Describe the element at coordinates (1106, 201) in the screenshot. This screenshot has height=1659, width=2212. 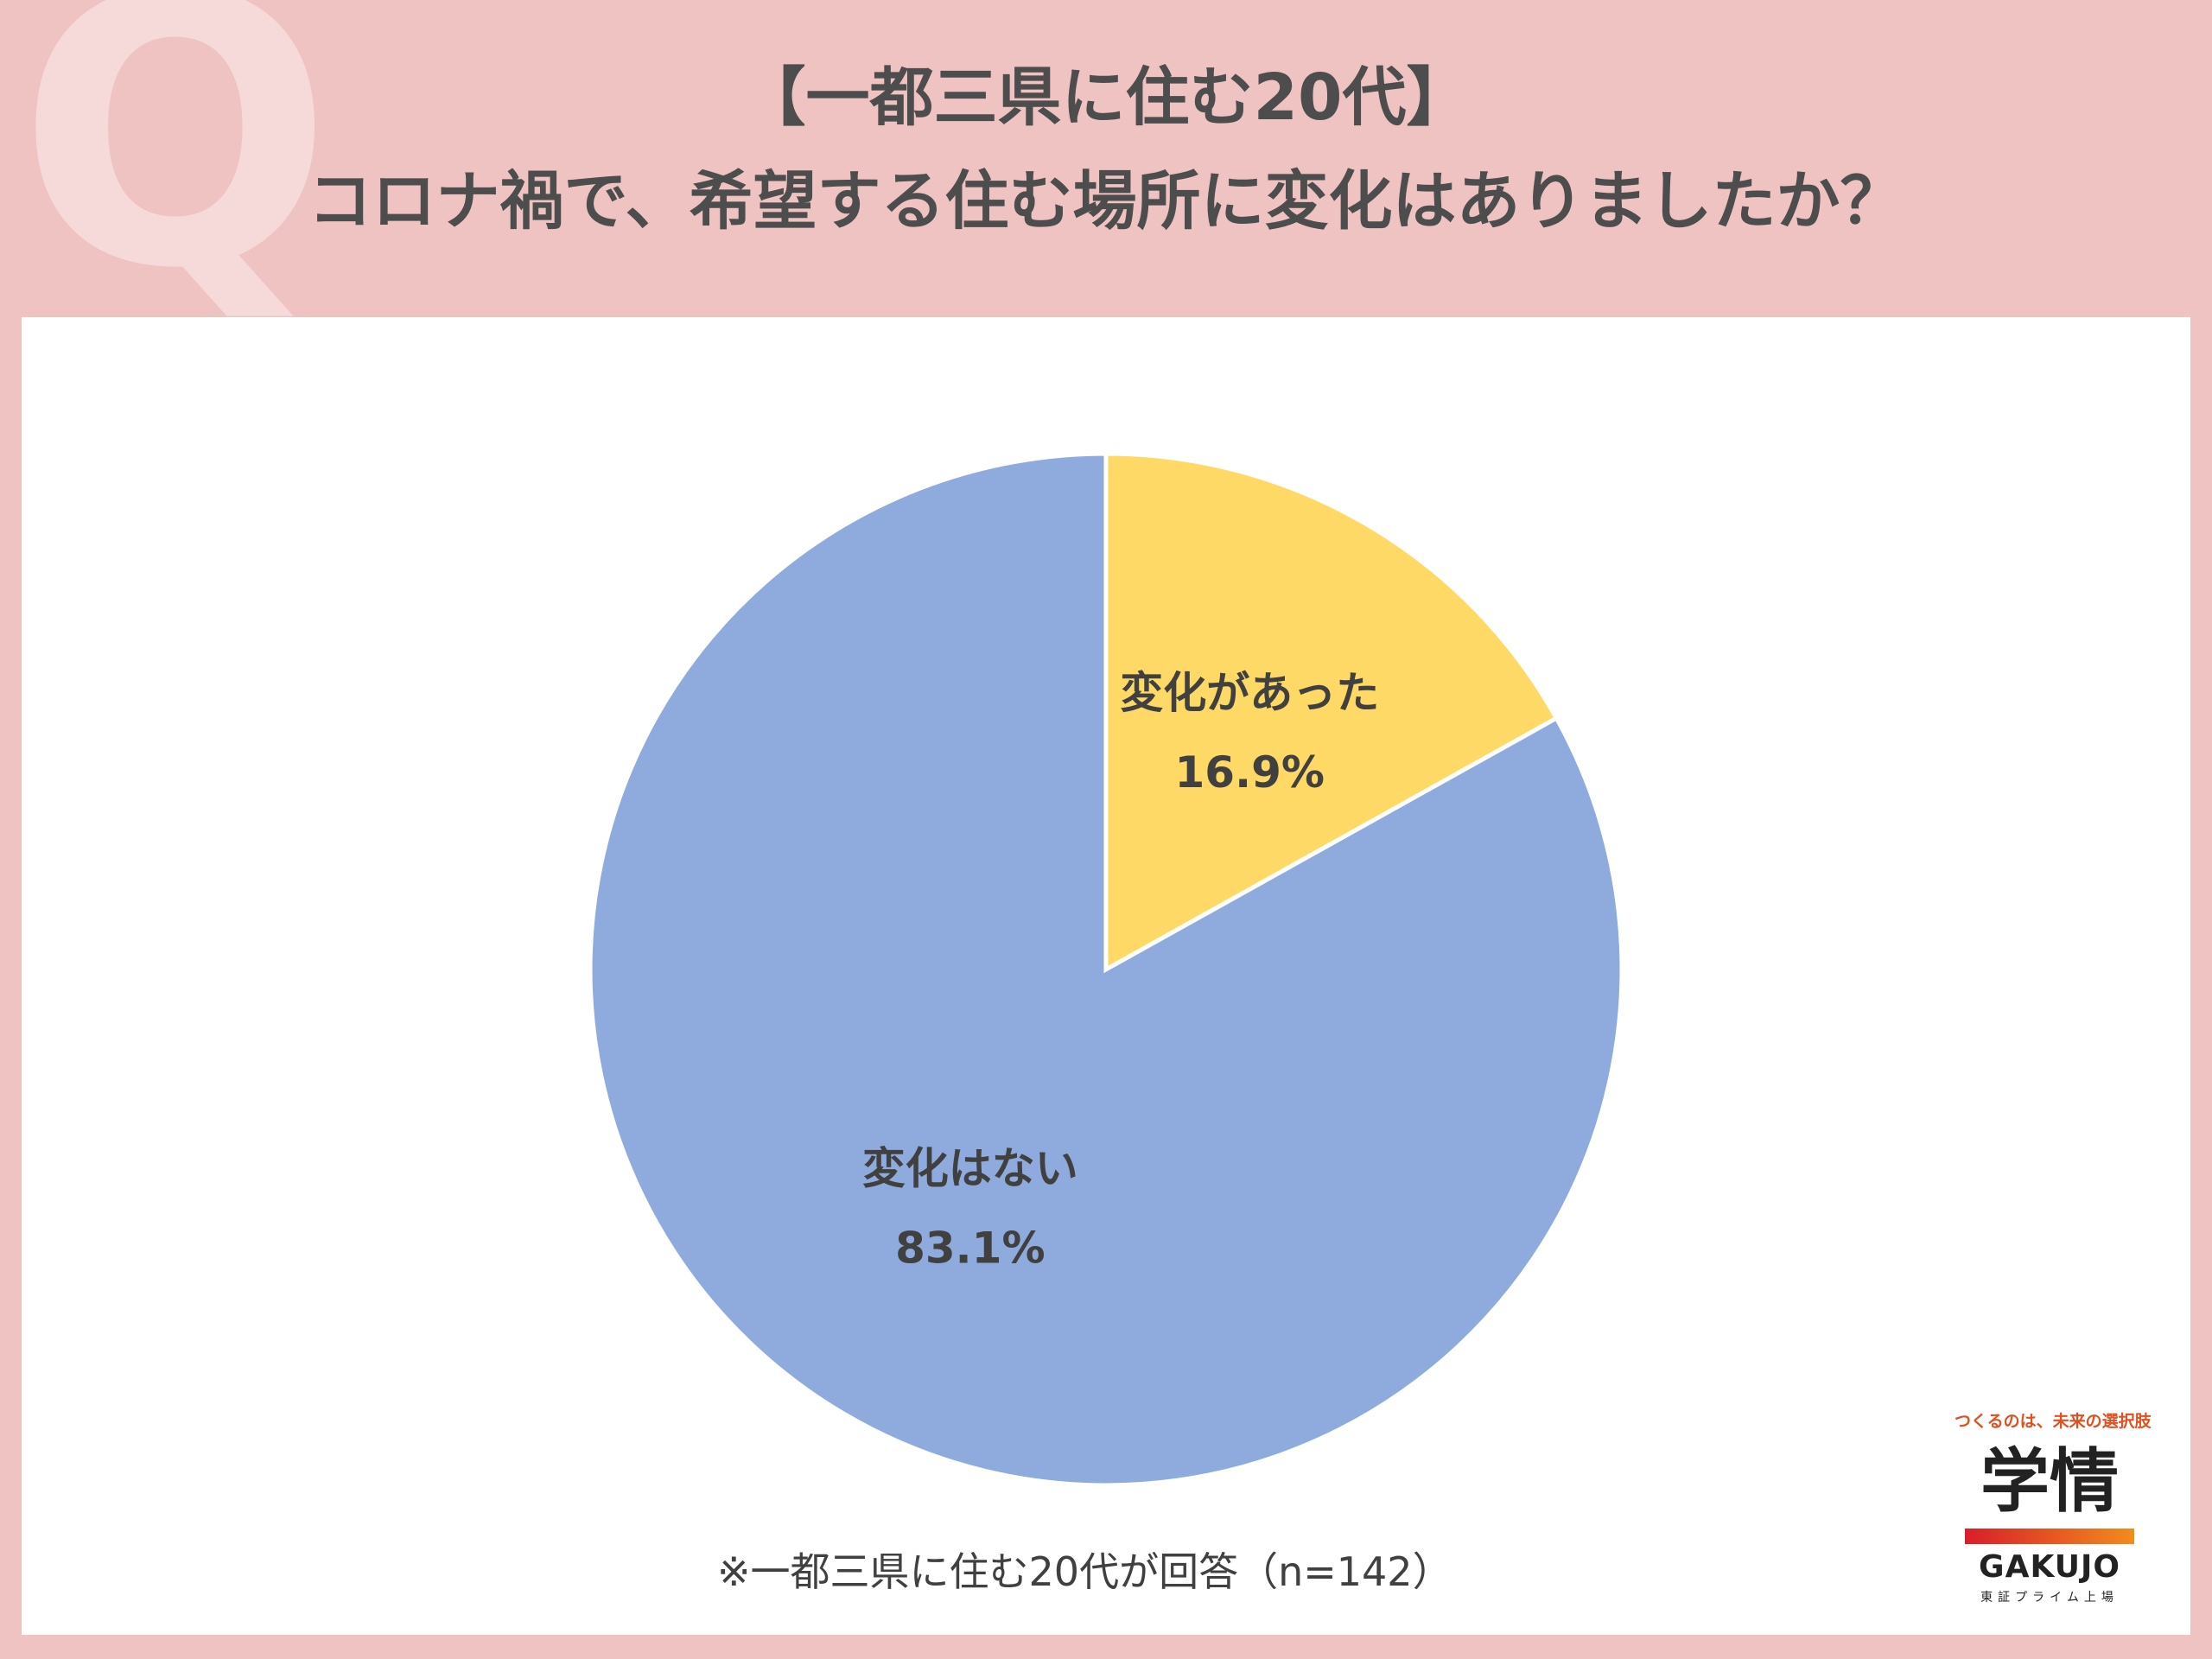
I see `title-line-2: コロナ禍で、希望する住む場所に変化はありましたか？` at that location.